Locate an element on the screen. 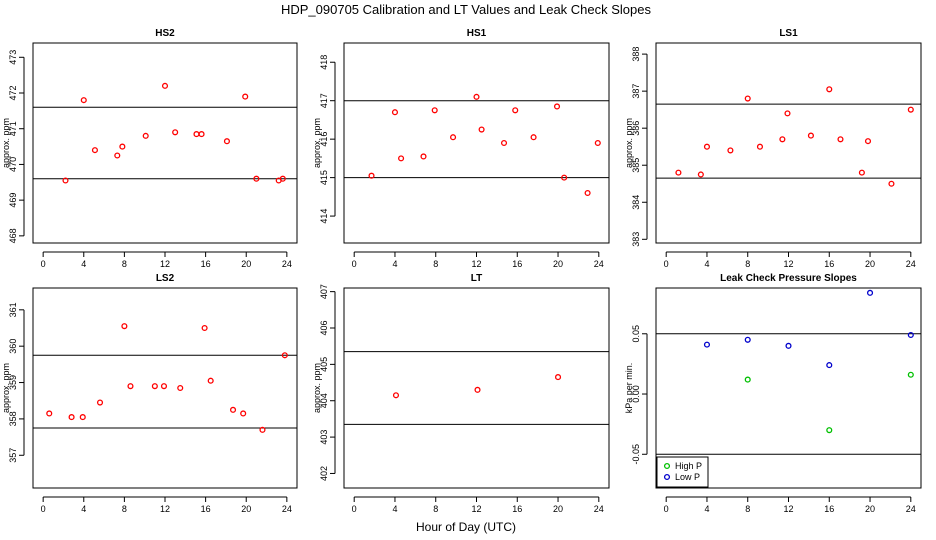  y-tick-label: 384 is located at coordinates (636, 202).